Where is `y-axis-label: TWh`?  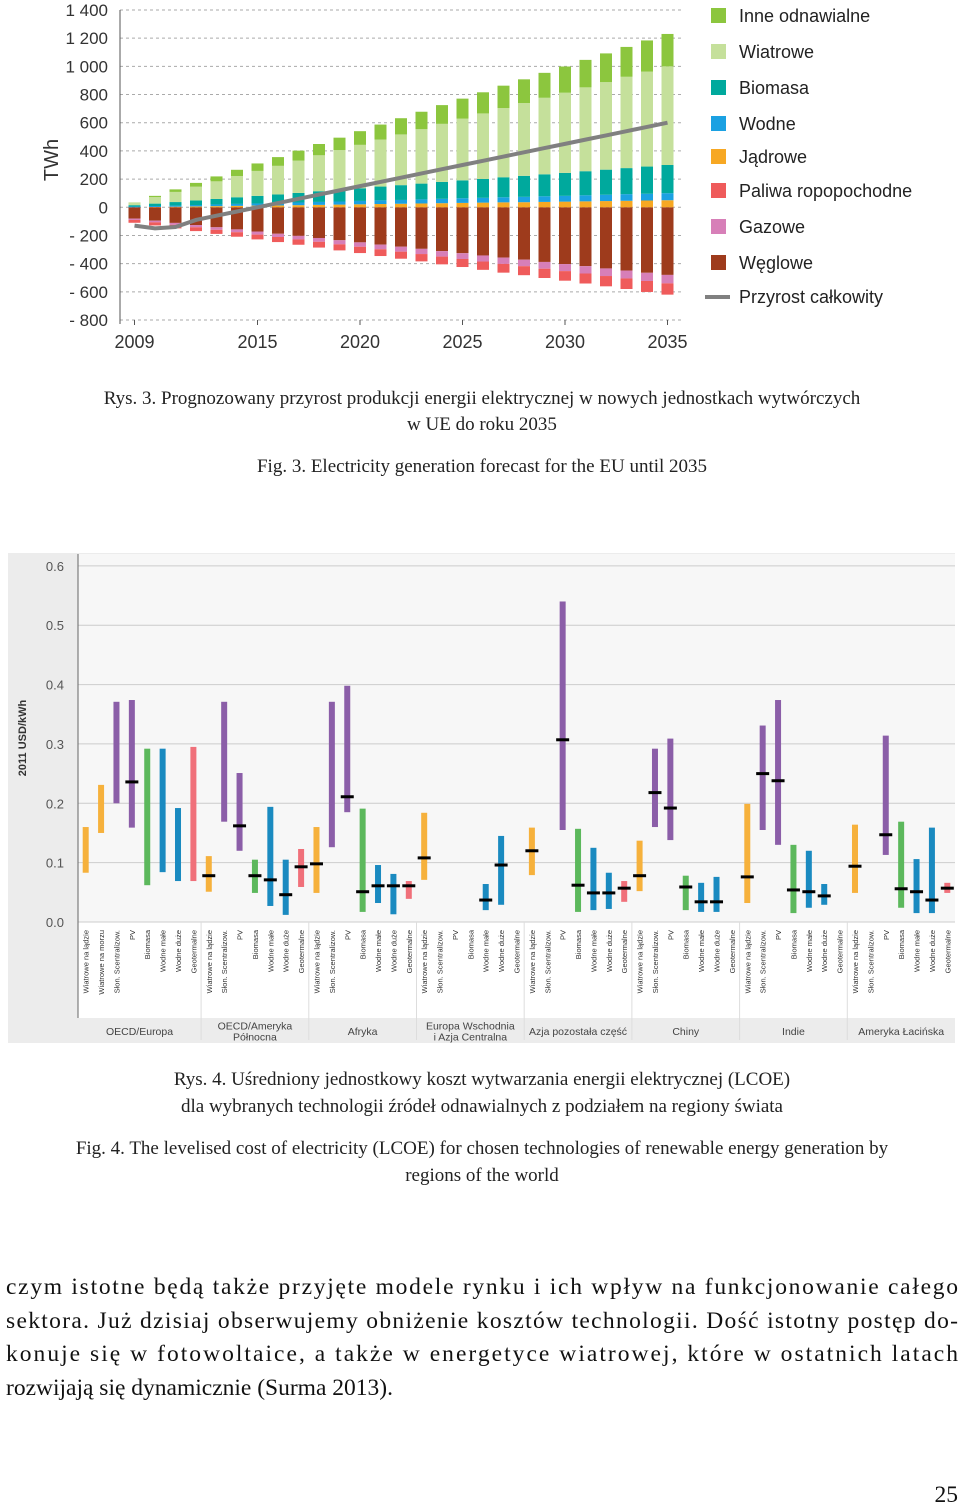 y-axis-label: TWh is located at coordinates (52, 160).